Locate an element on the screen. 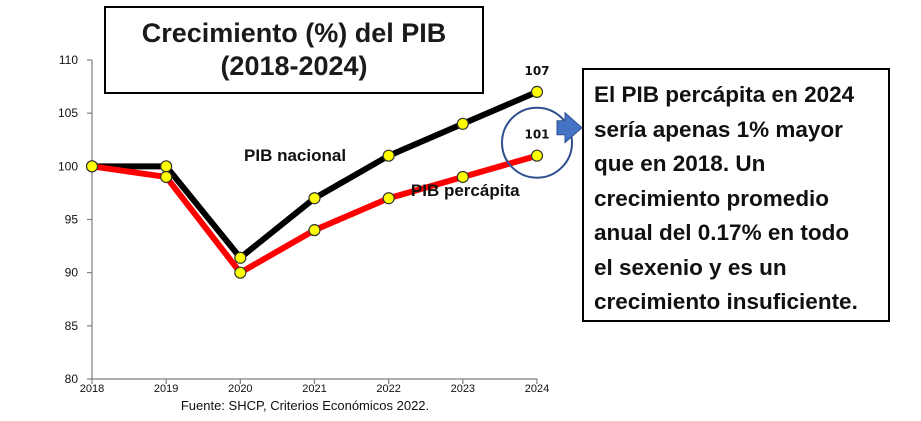 The image size is (921, 421). x-tick-label: 2021 is located at coordinates (314, 389).